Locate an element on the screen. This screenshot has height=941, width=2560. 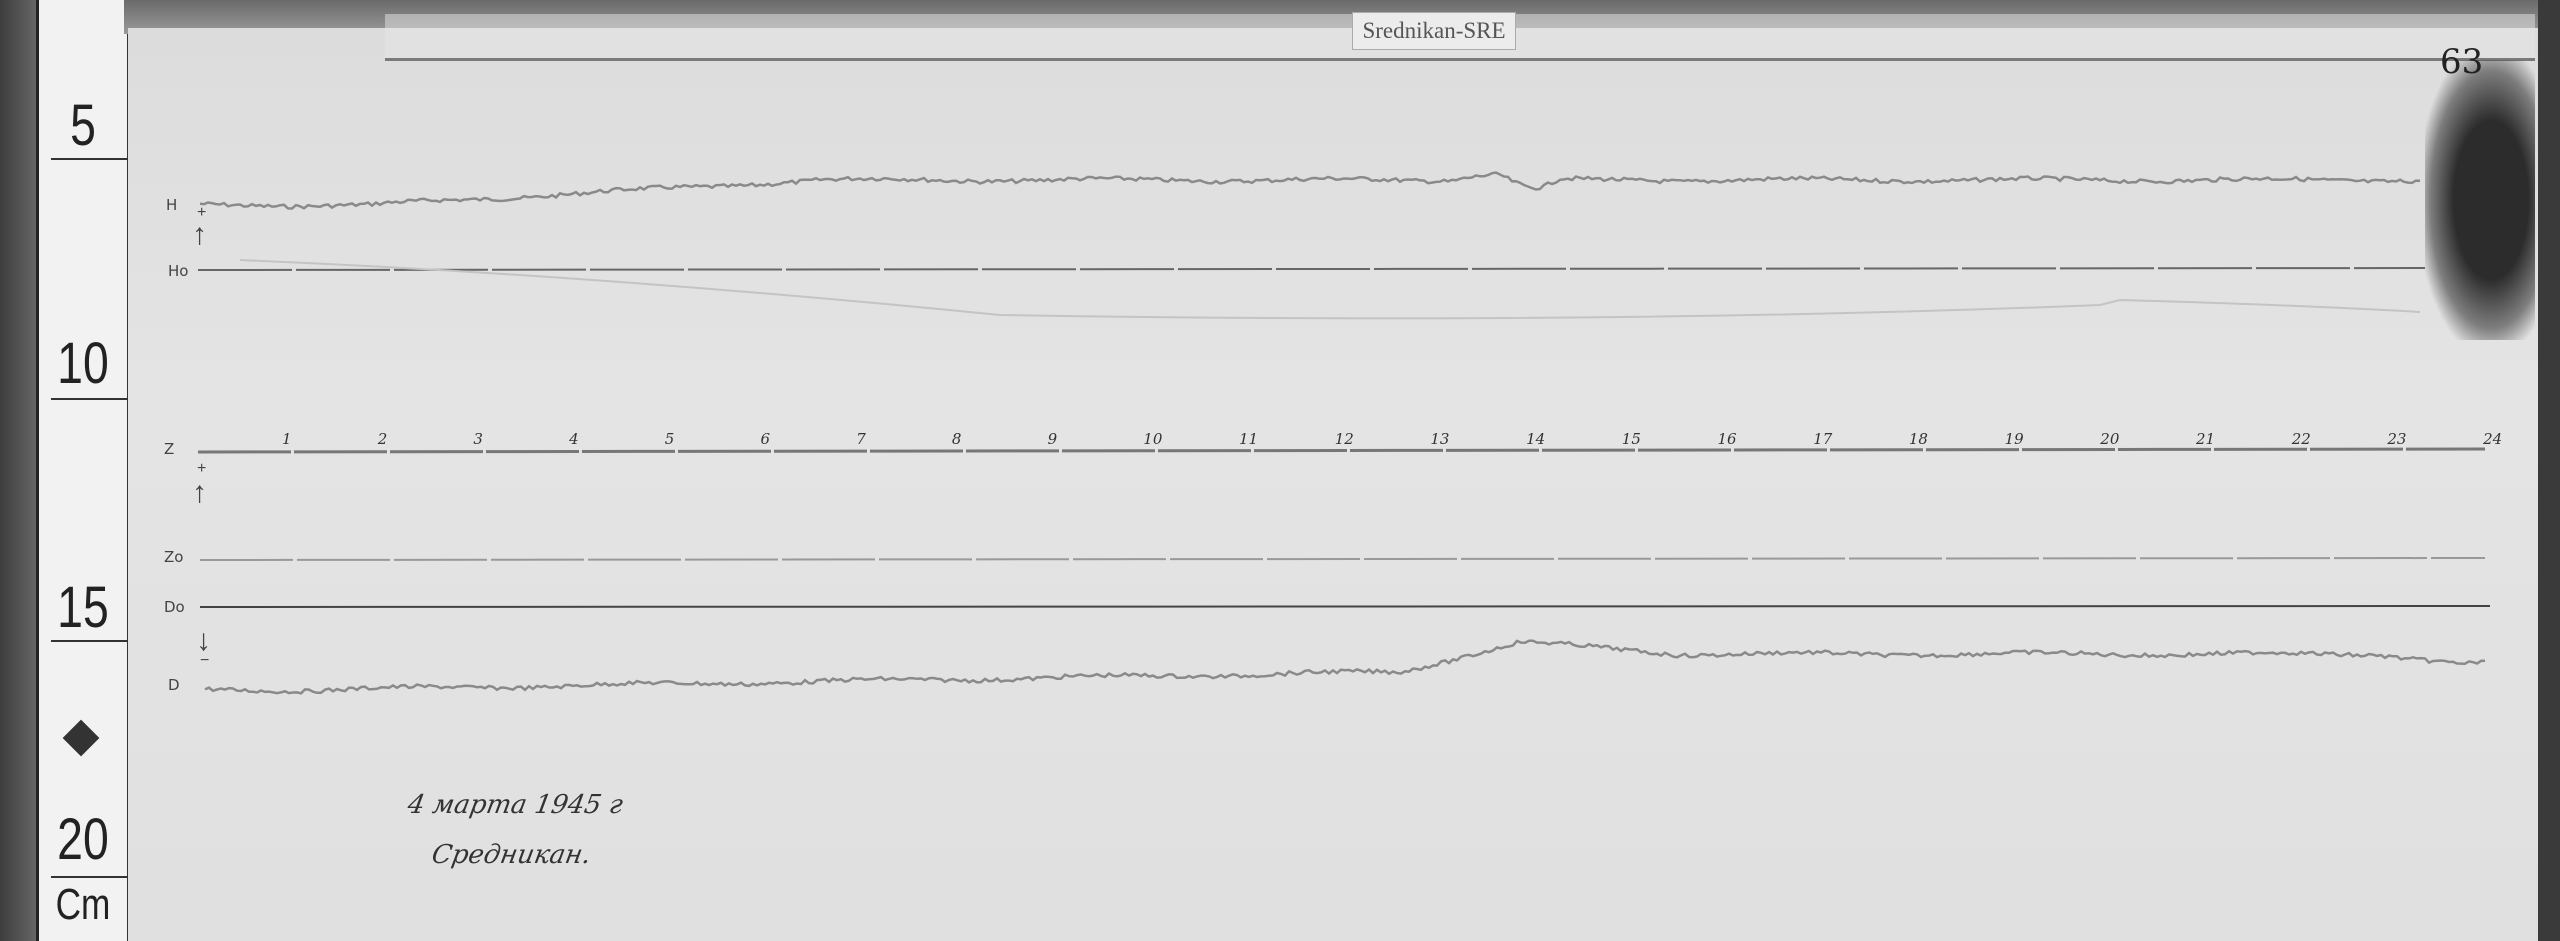
trace-label-z: Z is located at coordinates (169, 449).